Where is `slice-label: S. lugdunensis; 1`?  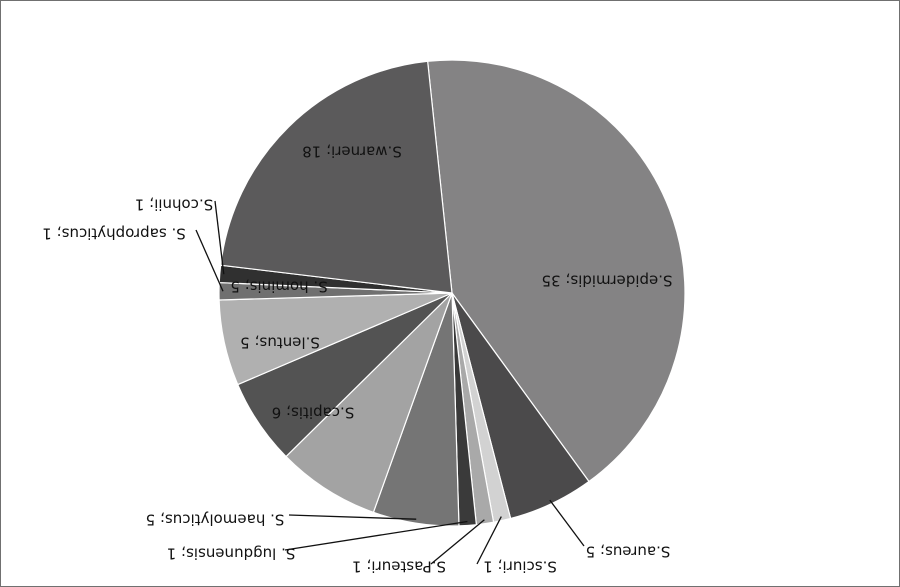 slice-label: S. lugdunensis; 1 is located at coordinates (231, 554).